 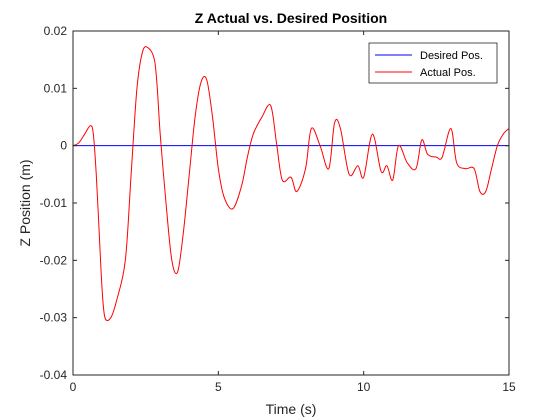 What do you see at coordinates (218, 387) in the screenshot?
I see `x-tick-label: 5` at bounding box center [218, 387].